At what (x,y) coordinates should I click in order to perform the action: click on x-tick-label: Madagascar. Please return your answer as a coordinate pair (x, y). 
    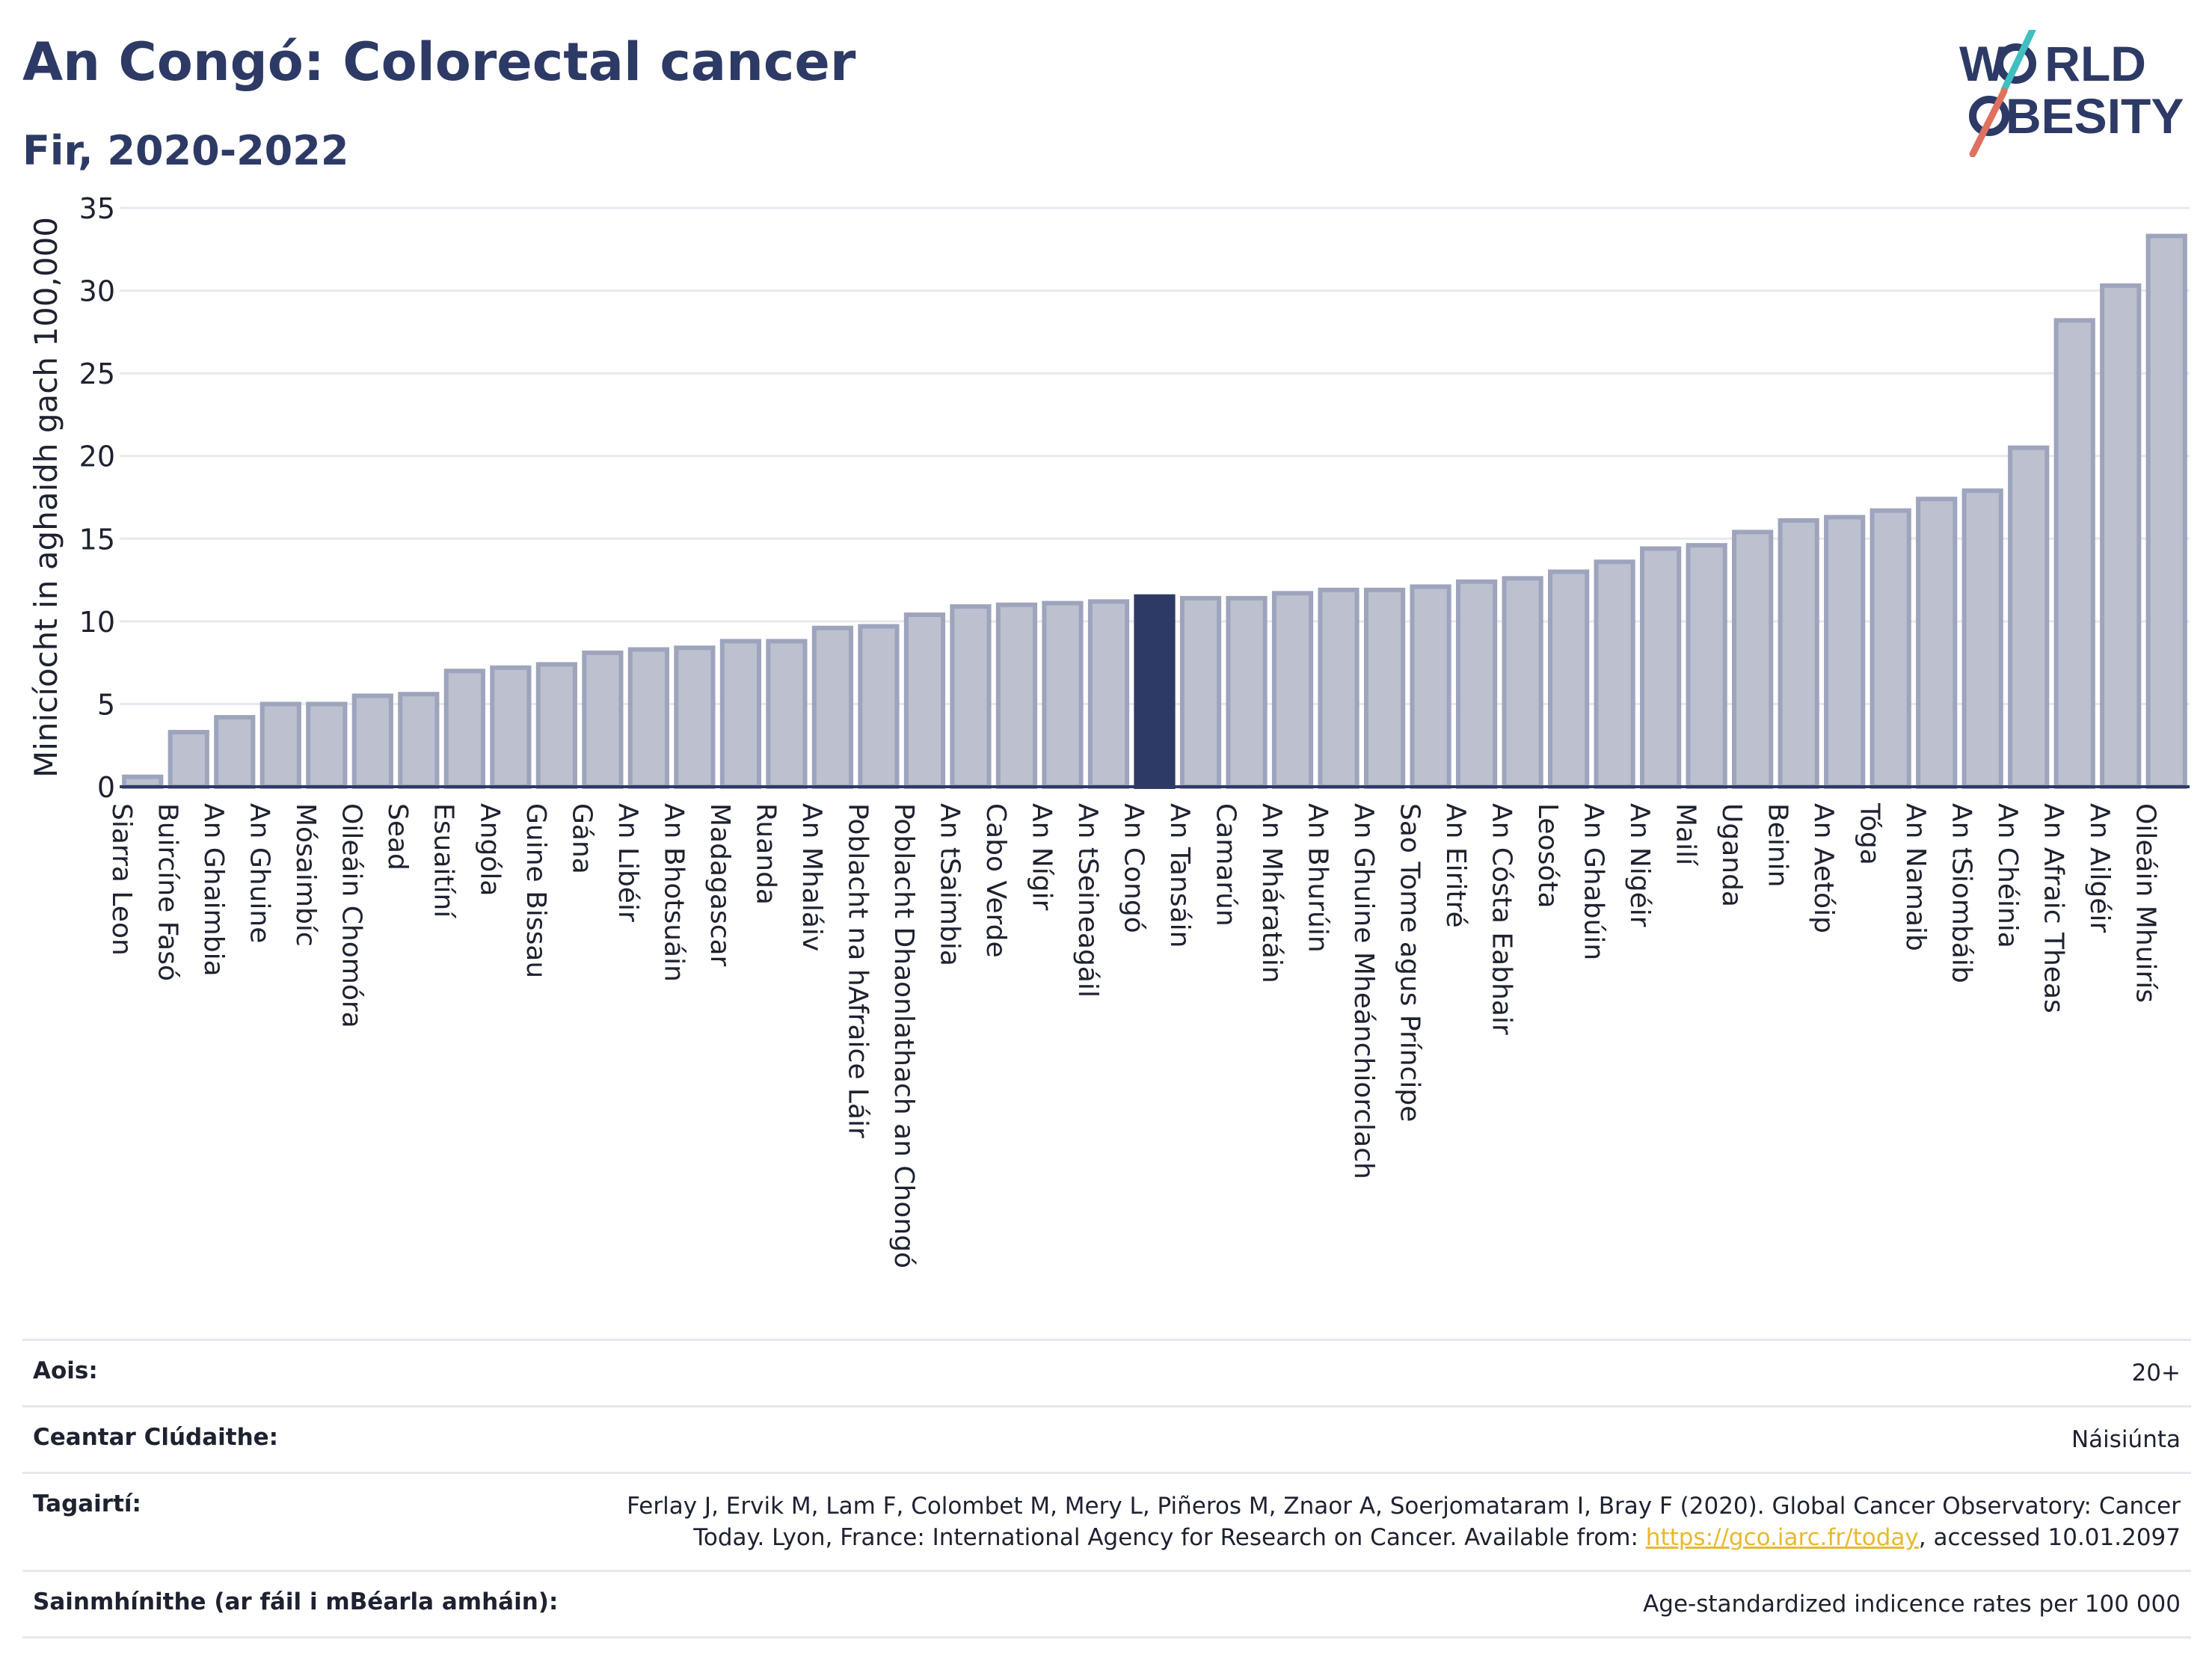
    Looking at the image, I should click on (719, 885).